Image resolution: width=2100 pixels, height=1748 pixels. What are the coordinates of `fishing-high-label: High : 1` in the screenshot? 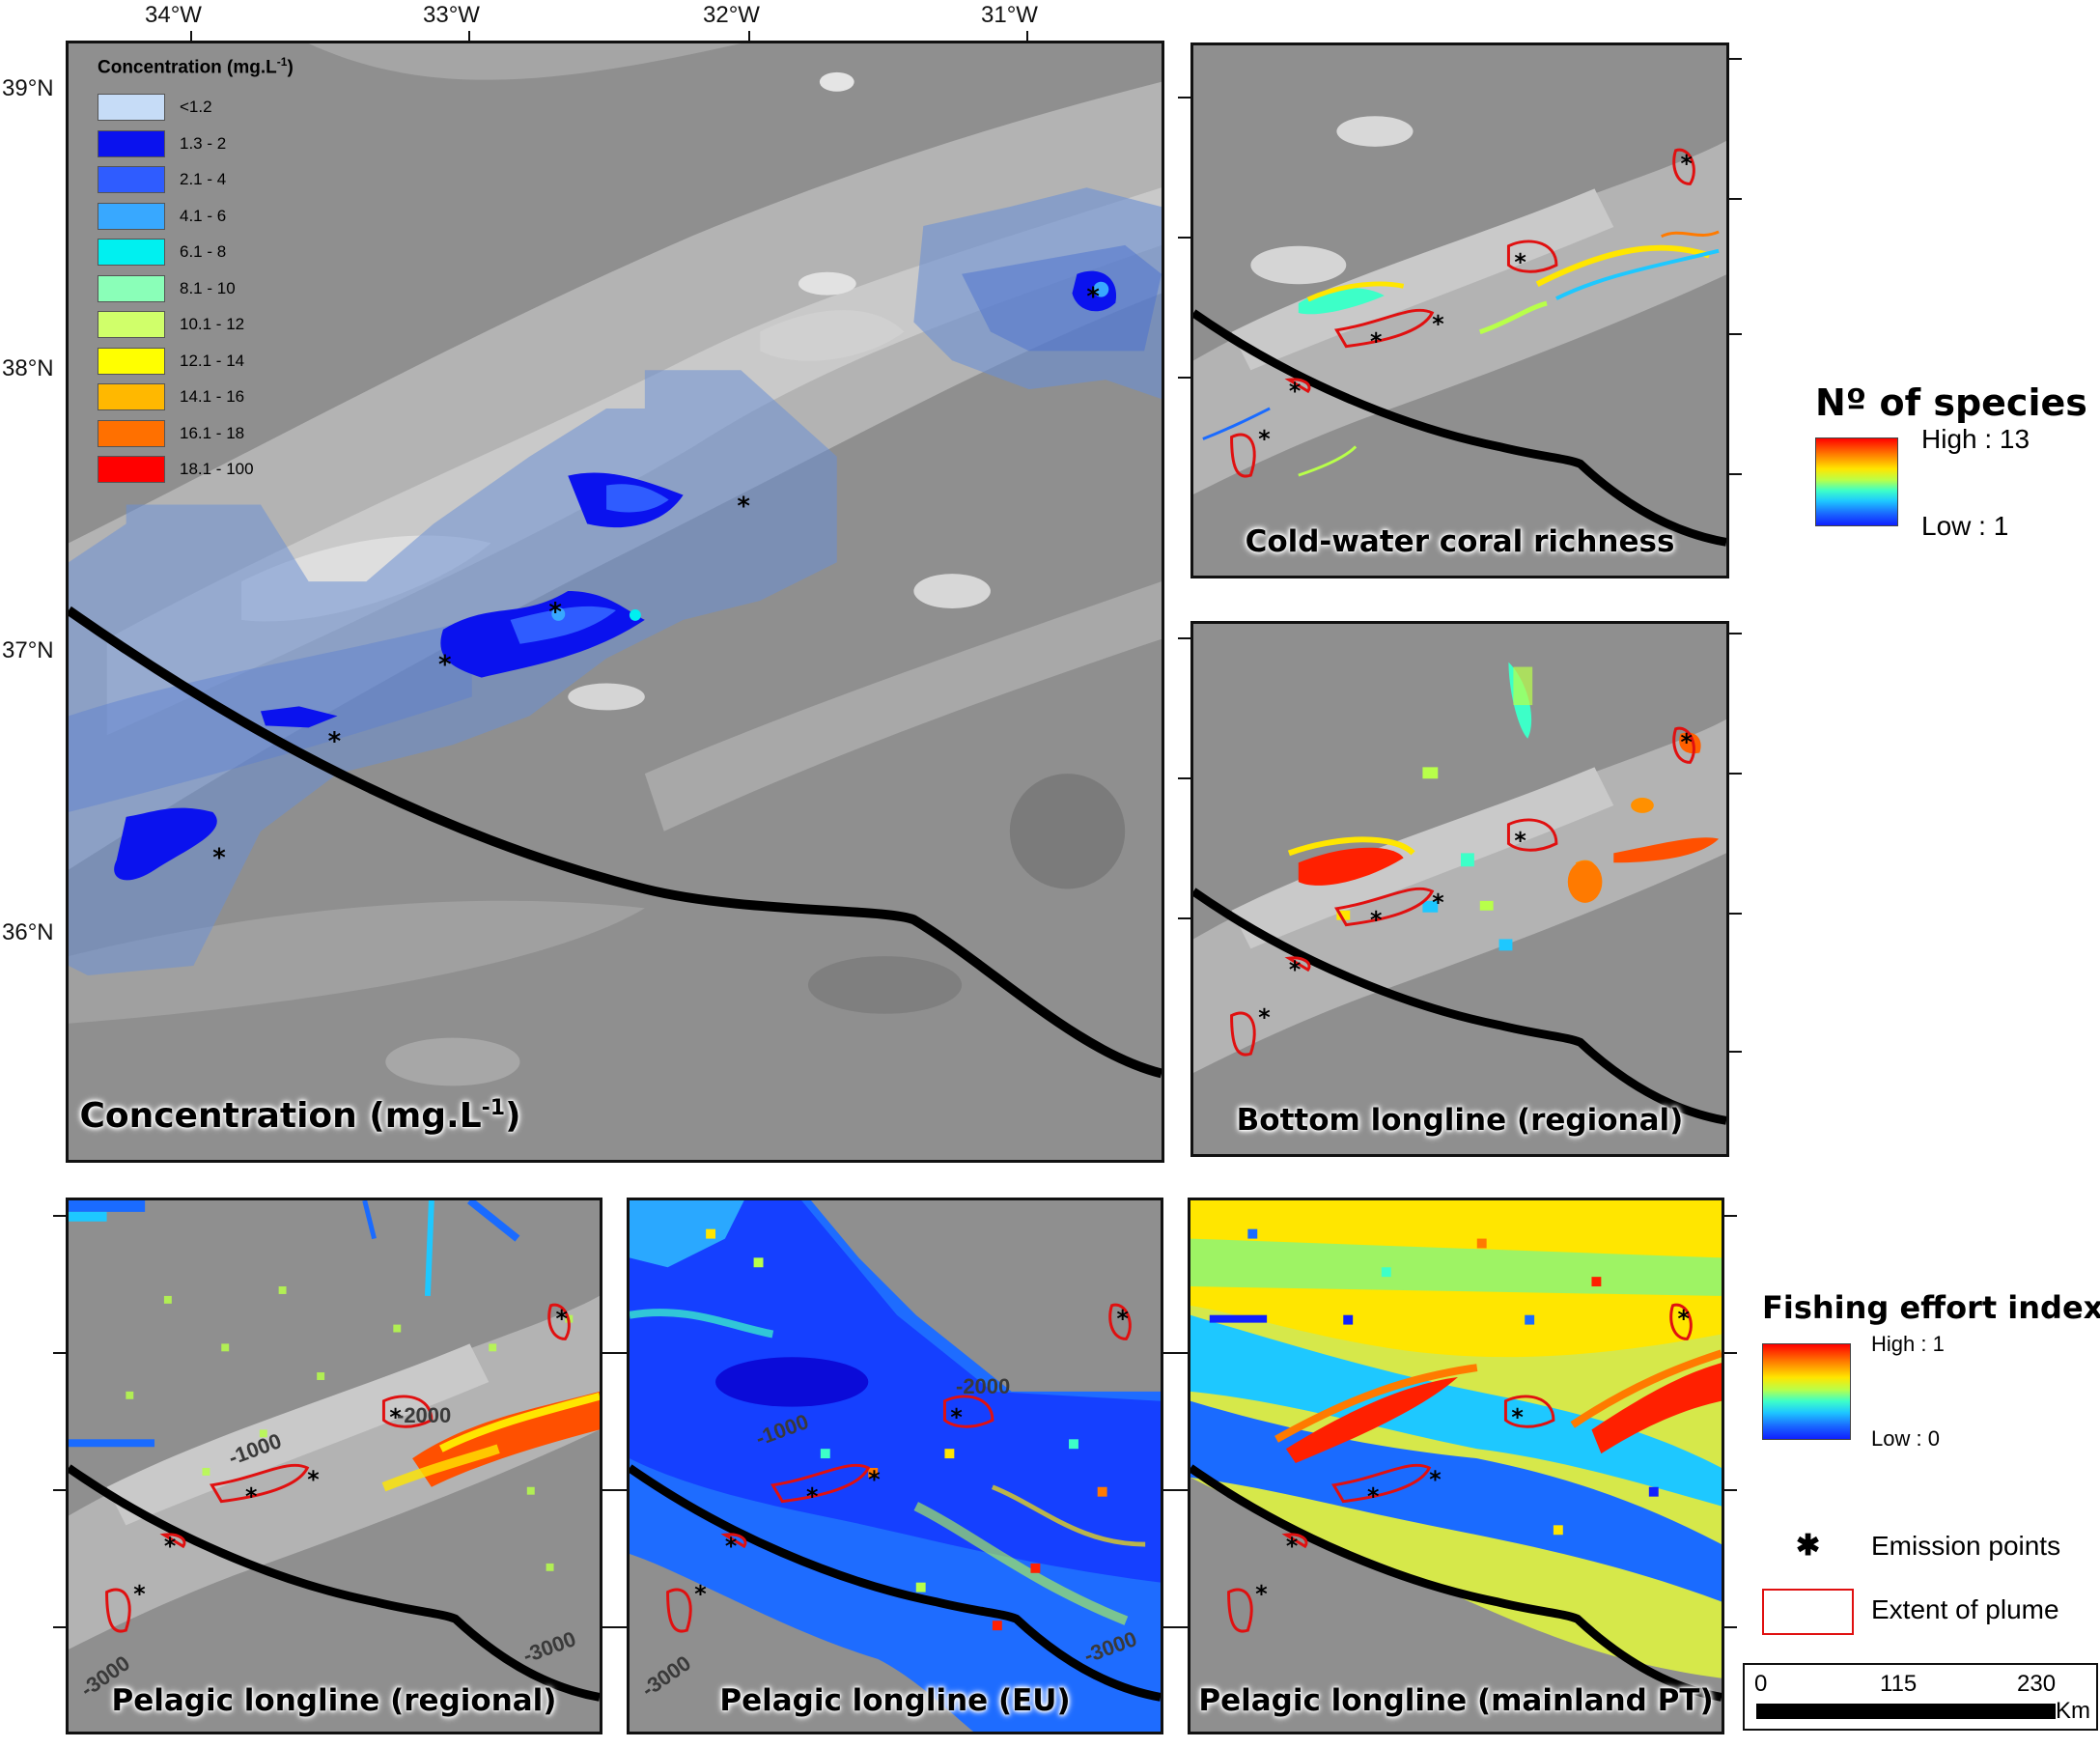 It's located at (1908, 1344).